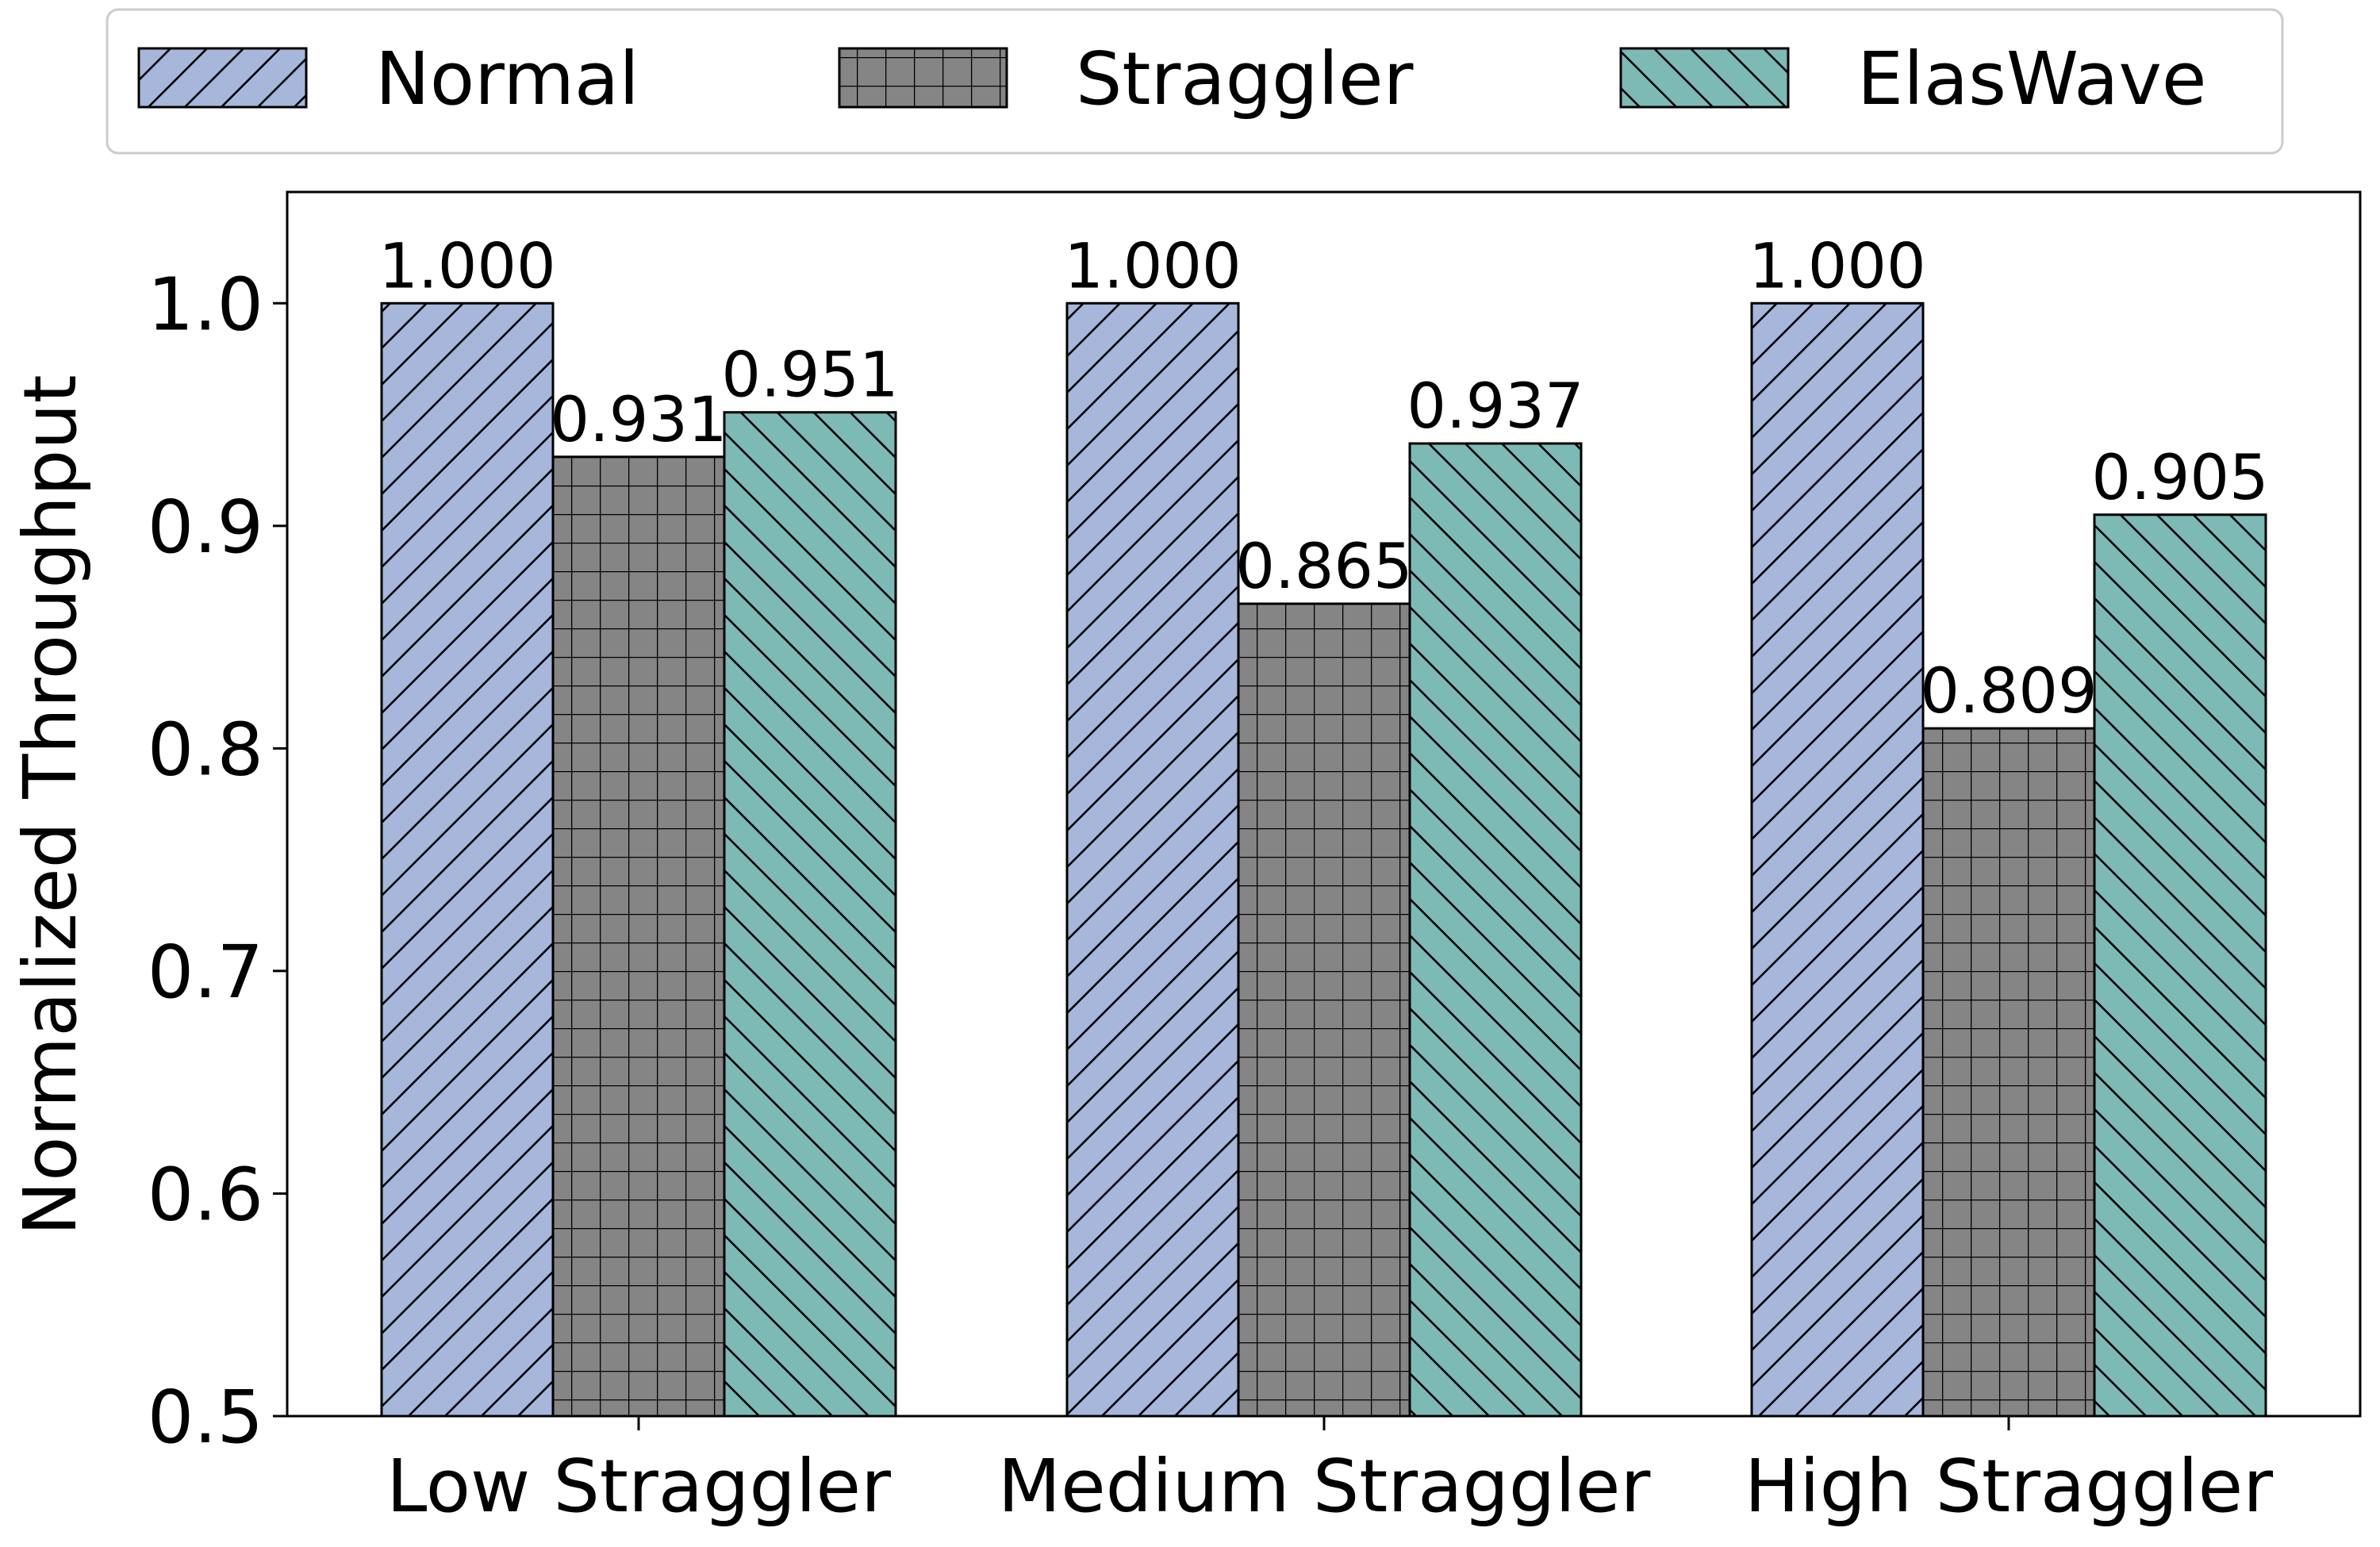 This screenshot has width=2380, height=1547. I want to click on value-label-medium-straggler-normal: 1.000, so click(1152, 266).